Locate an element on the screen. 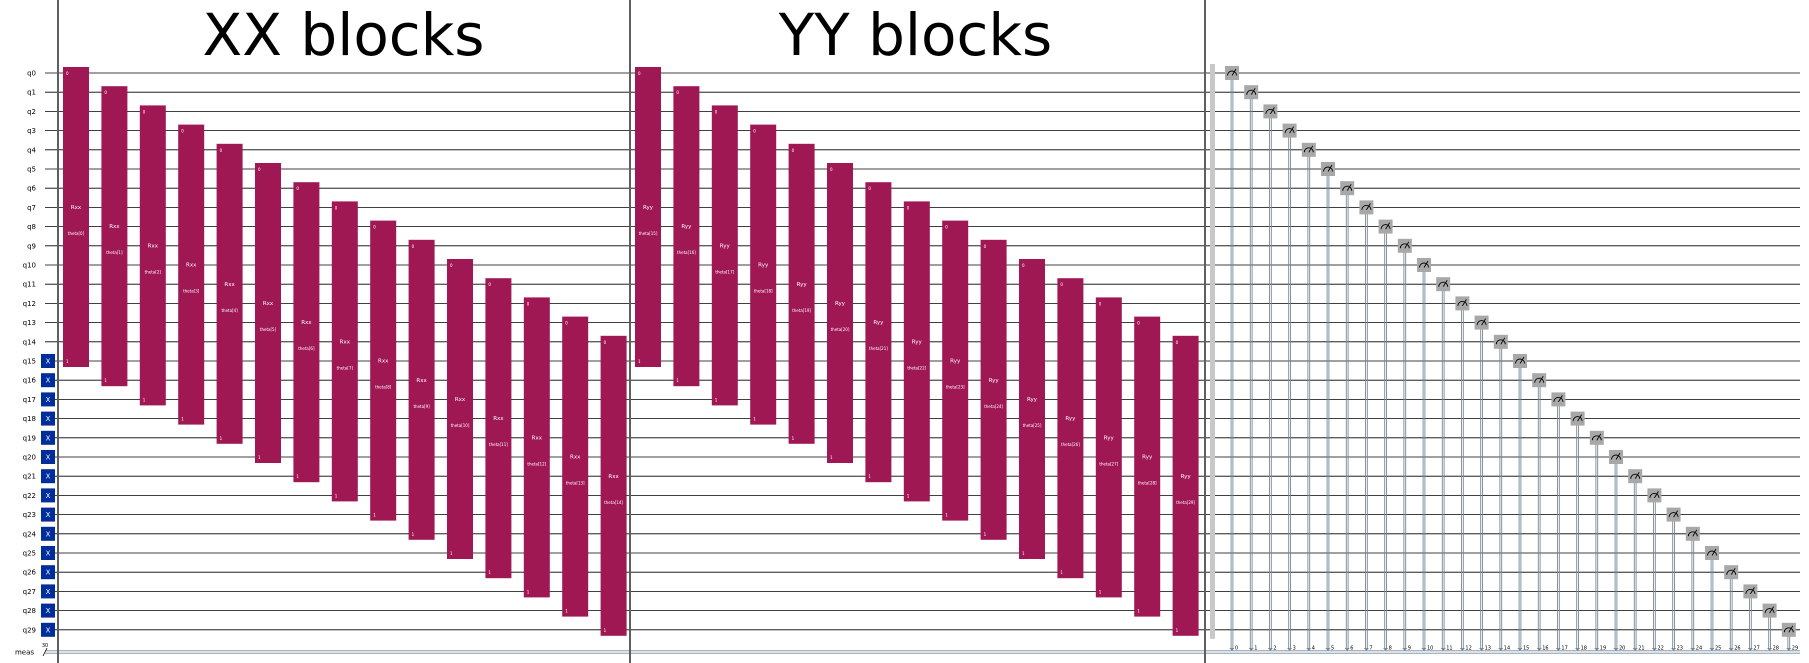  classical-register-label: meas is located at coordinates (24, 653).